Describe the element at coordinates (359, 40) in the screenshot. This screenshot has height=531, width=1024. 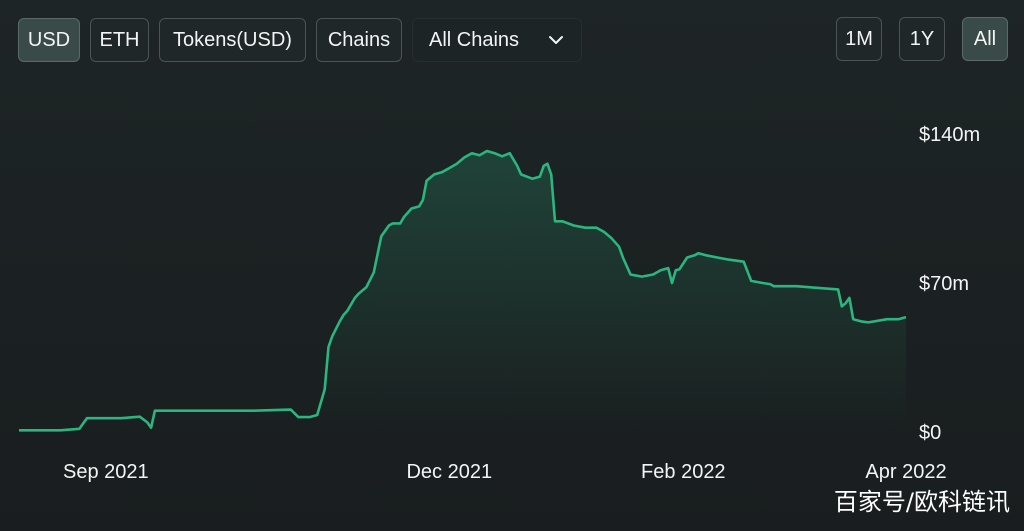
I see `chains-button: Chains` at that location.